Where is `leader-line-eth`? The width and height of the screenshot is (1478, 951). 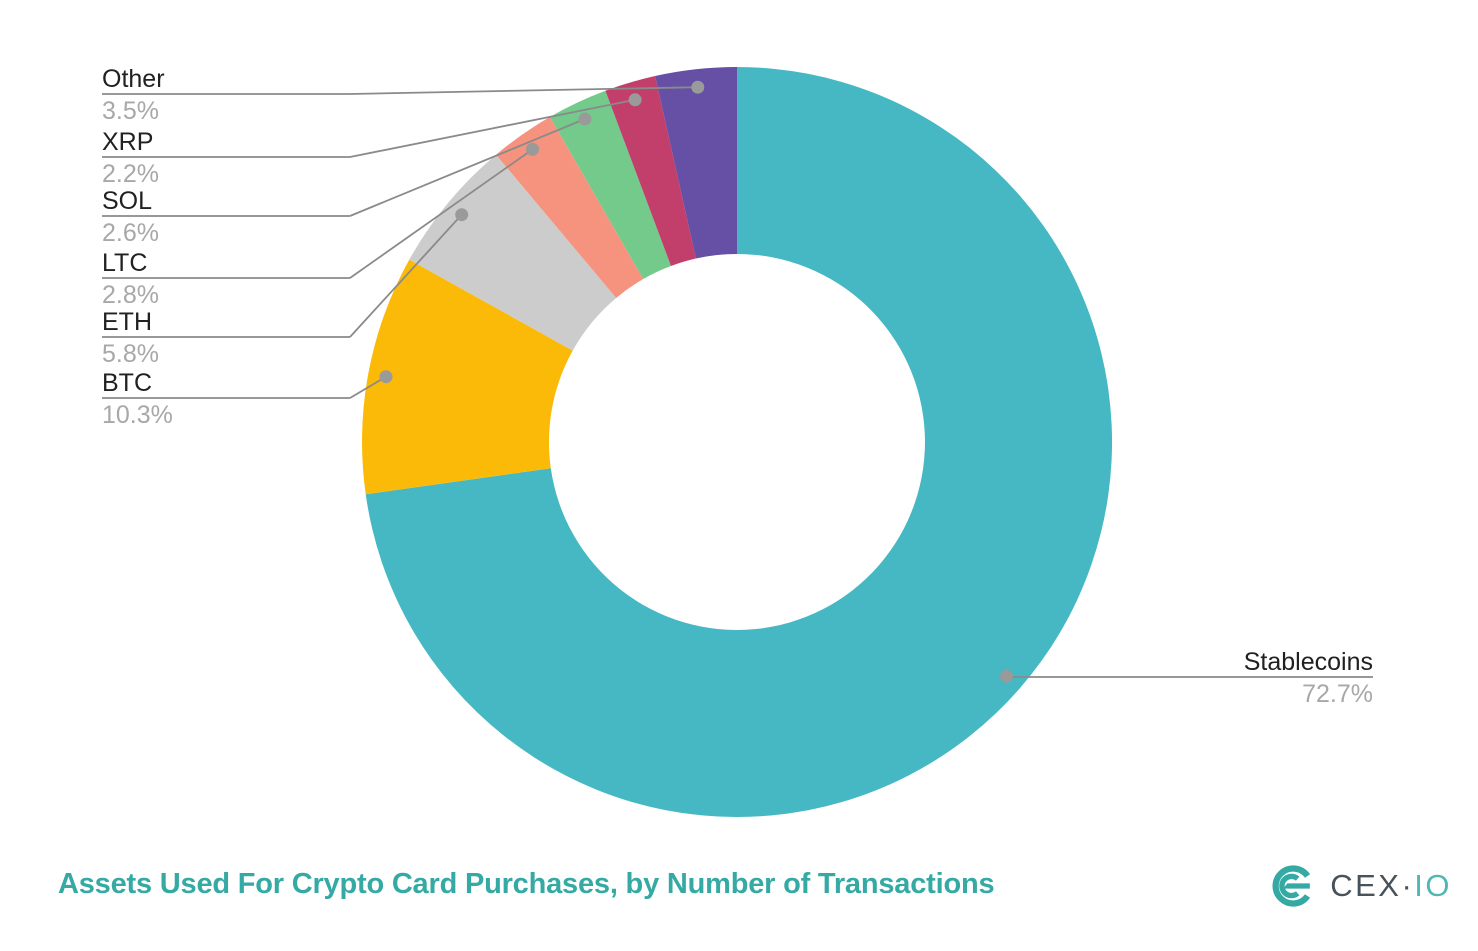 leader-line-eth is located at coordinates (406, 276).